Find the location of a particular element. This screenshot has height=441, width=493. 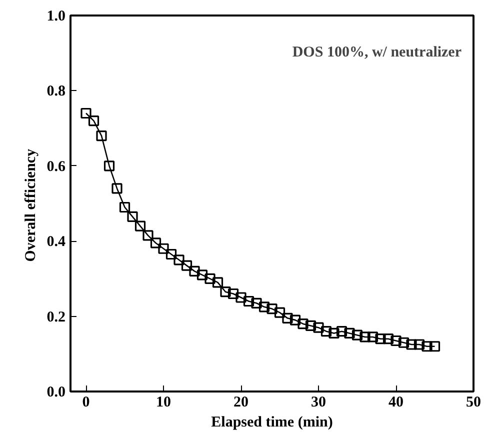

y-tick-label: 0.4 is located at coordinates (56, 242).